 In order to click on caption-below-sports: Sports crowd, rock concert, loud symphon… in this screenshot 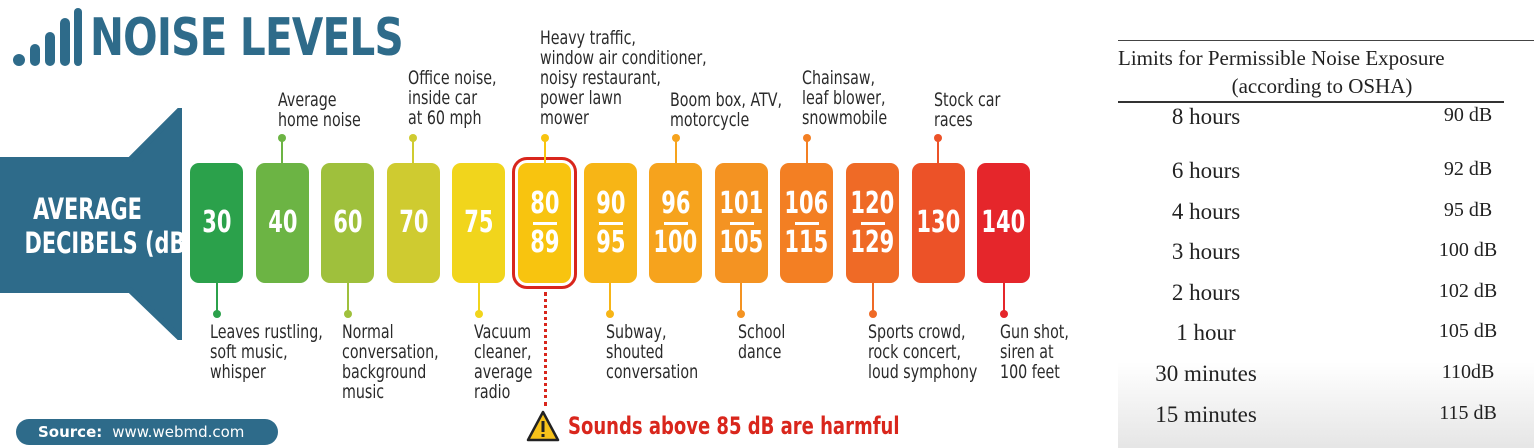, I will do `click(923, 352)`.